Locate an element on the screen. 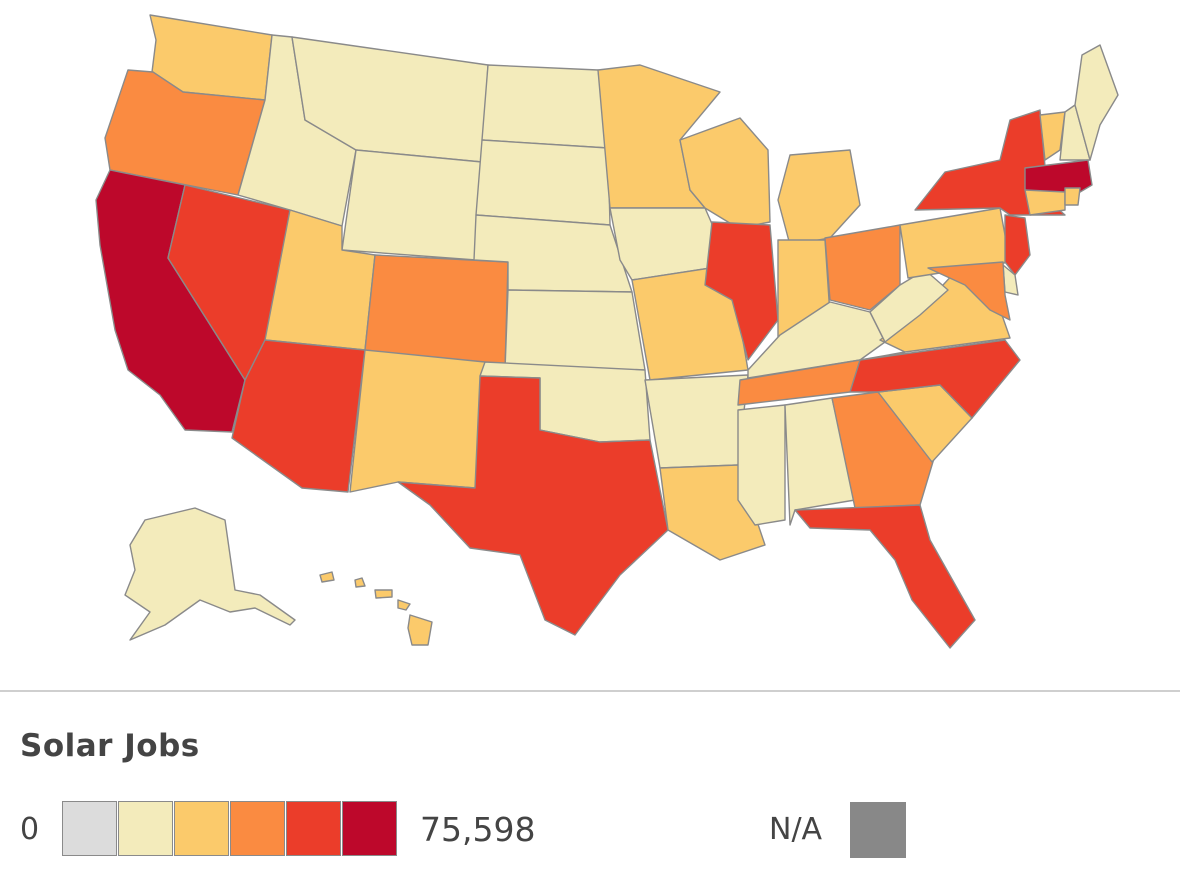  state-KS is located at coordinates (575, 330).